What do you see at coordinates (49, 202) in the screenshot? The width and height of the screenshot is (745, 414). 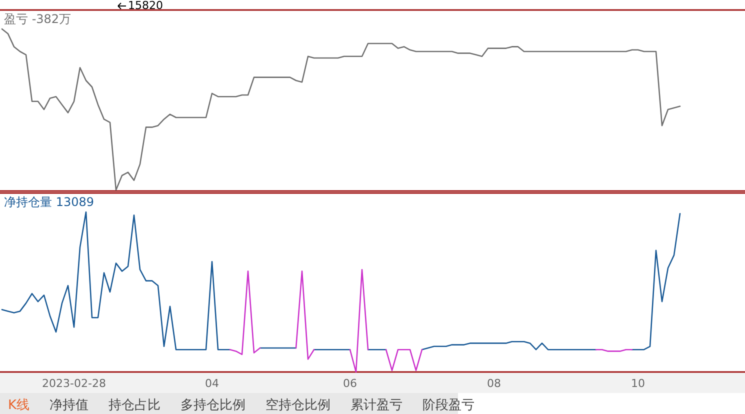 I see `chart-title: 净持仓量 13089` at bounding box center [49, 202].